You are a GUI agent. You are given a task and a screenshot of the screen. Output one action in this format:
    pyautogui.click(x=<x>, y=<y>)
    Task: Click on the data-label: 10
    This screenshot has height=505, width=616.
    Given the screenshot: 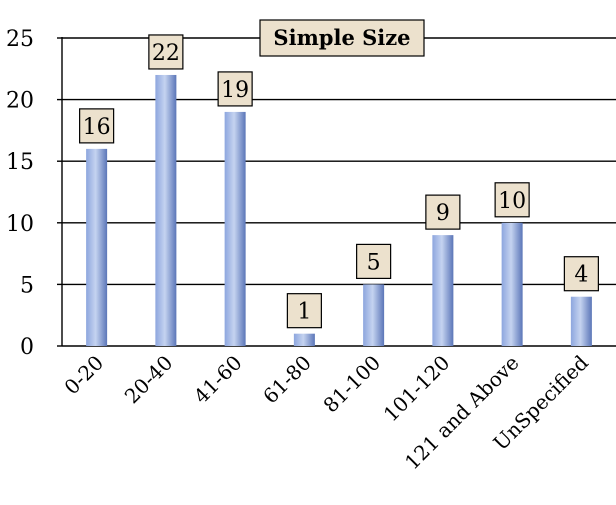 What is the action you would take?
    pyautogui.click(x=512, y=201)
    